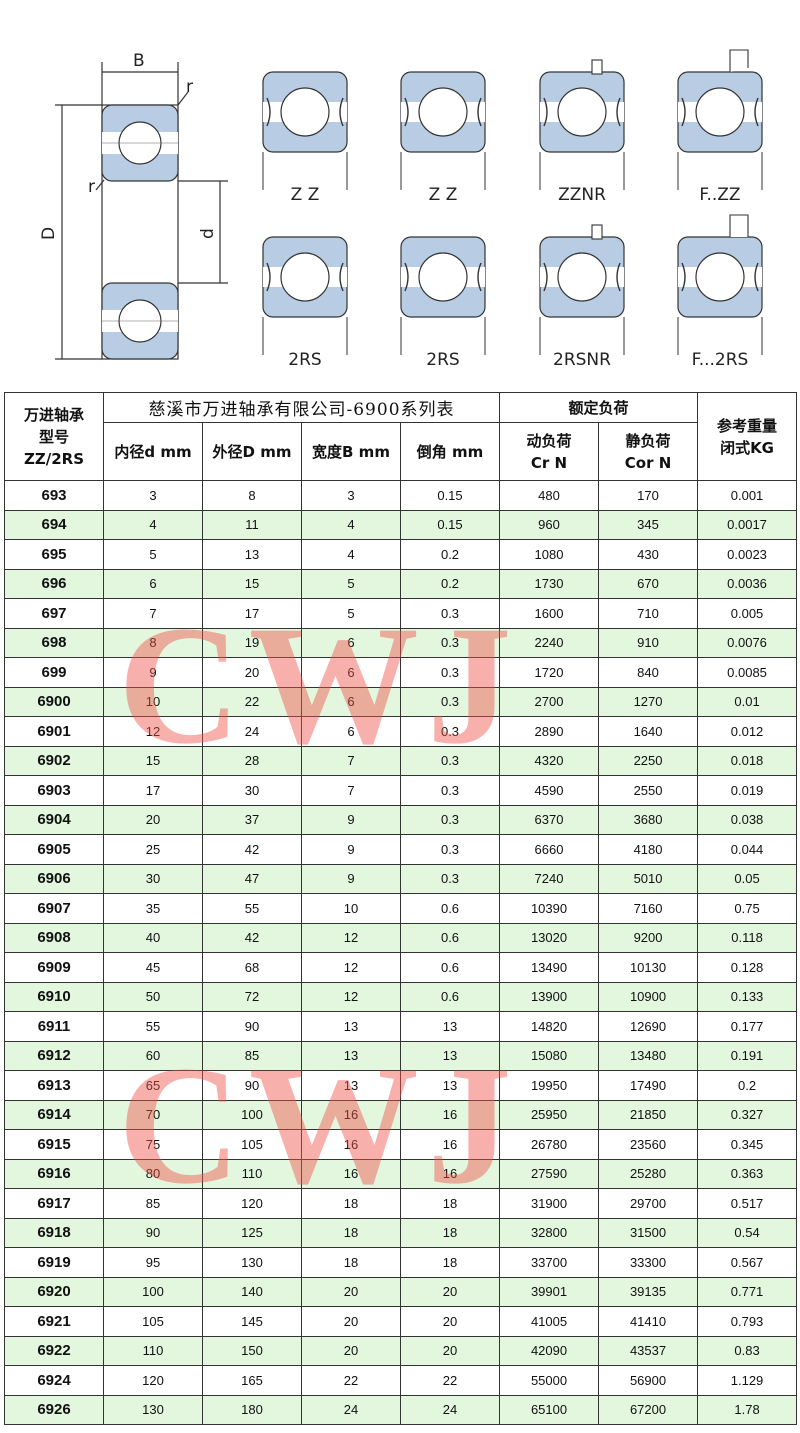  What do you see at coordinates (549, 462) in the screenshot?
I see `col-header-dynamic-line2: Cr N` at bounding box center [549, 462].